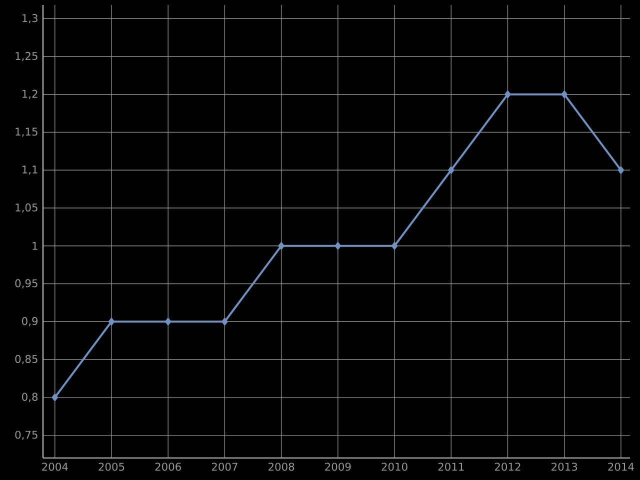 The image size is (640, 480). Describe the element at coordinates (338, 466) in the screenshot. I see `x-tick-label: 2009` at that location.